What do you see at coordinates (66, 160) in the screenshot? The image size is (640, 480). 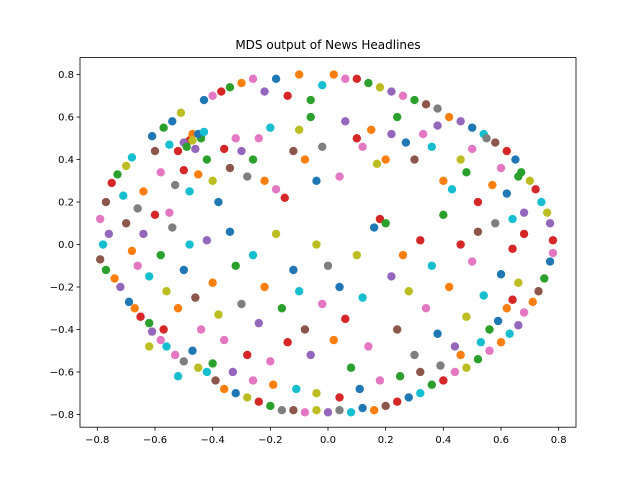 I see `y-tick-label: 0.4` at bounding box center [66, 160].